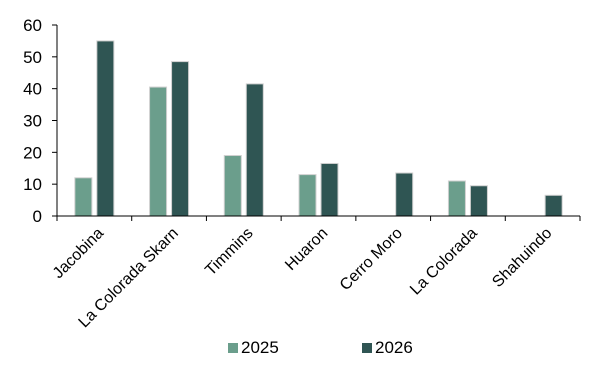 The width and height of the screenshot is (593, 365). Describe the element at coordinates (32, 89) in the screenshot. I see `y-tick-label: 40` at that location.